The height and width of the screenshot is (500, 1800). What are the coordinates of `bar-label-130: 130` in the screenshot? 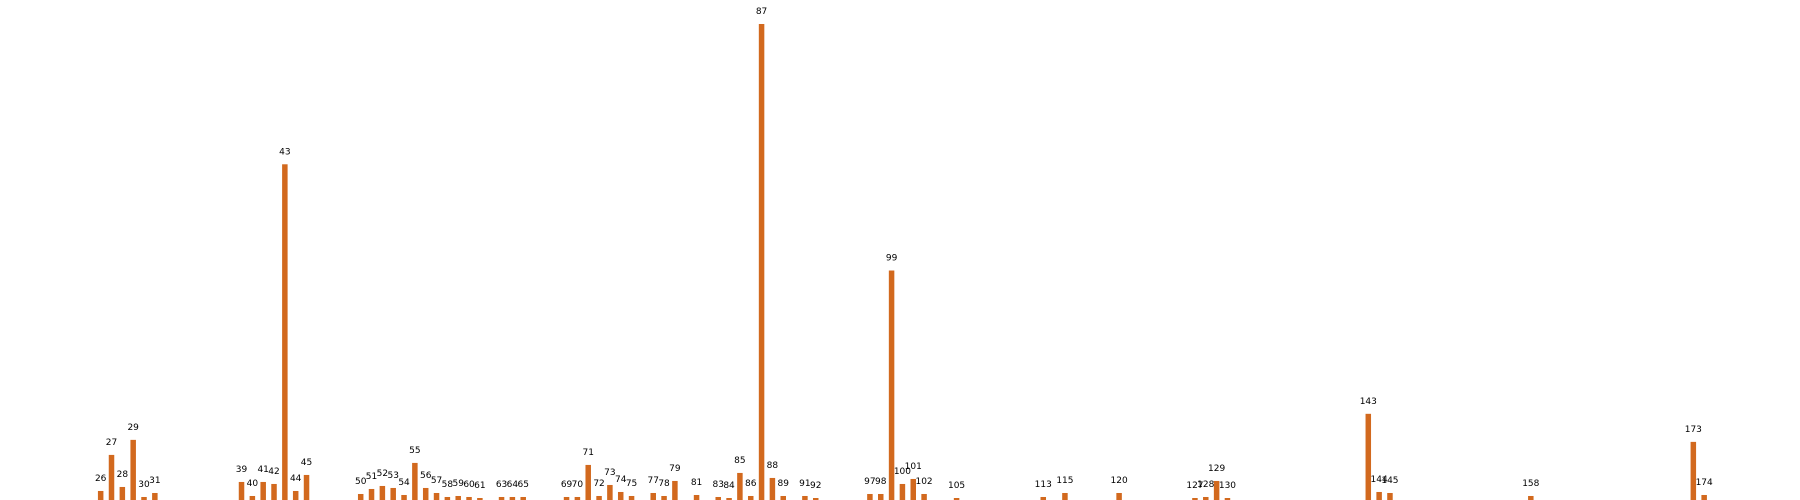 It's located at (1227, 486).